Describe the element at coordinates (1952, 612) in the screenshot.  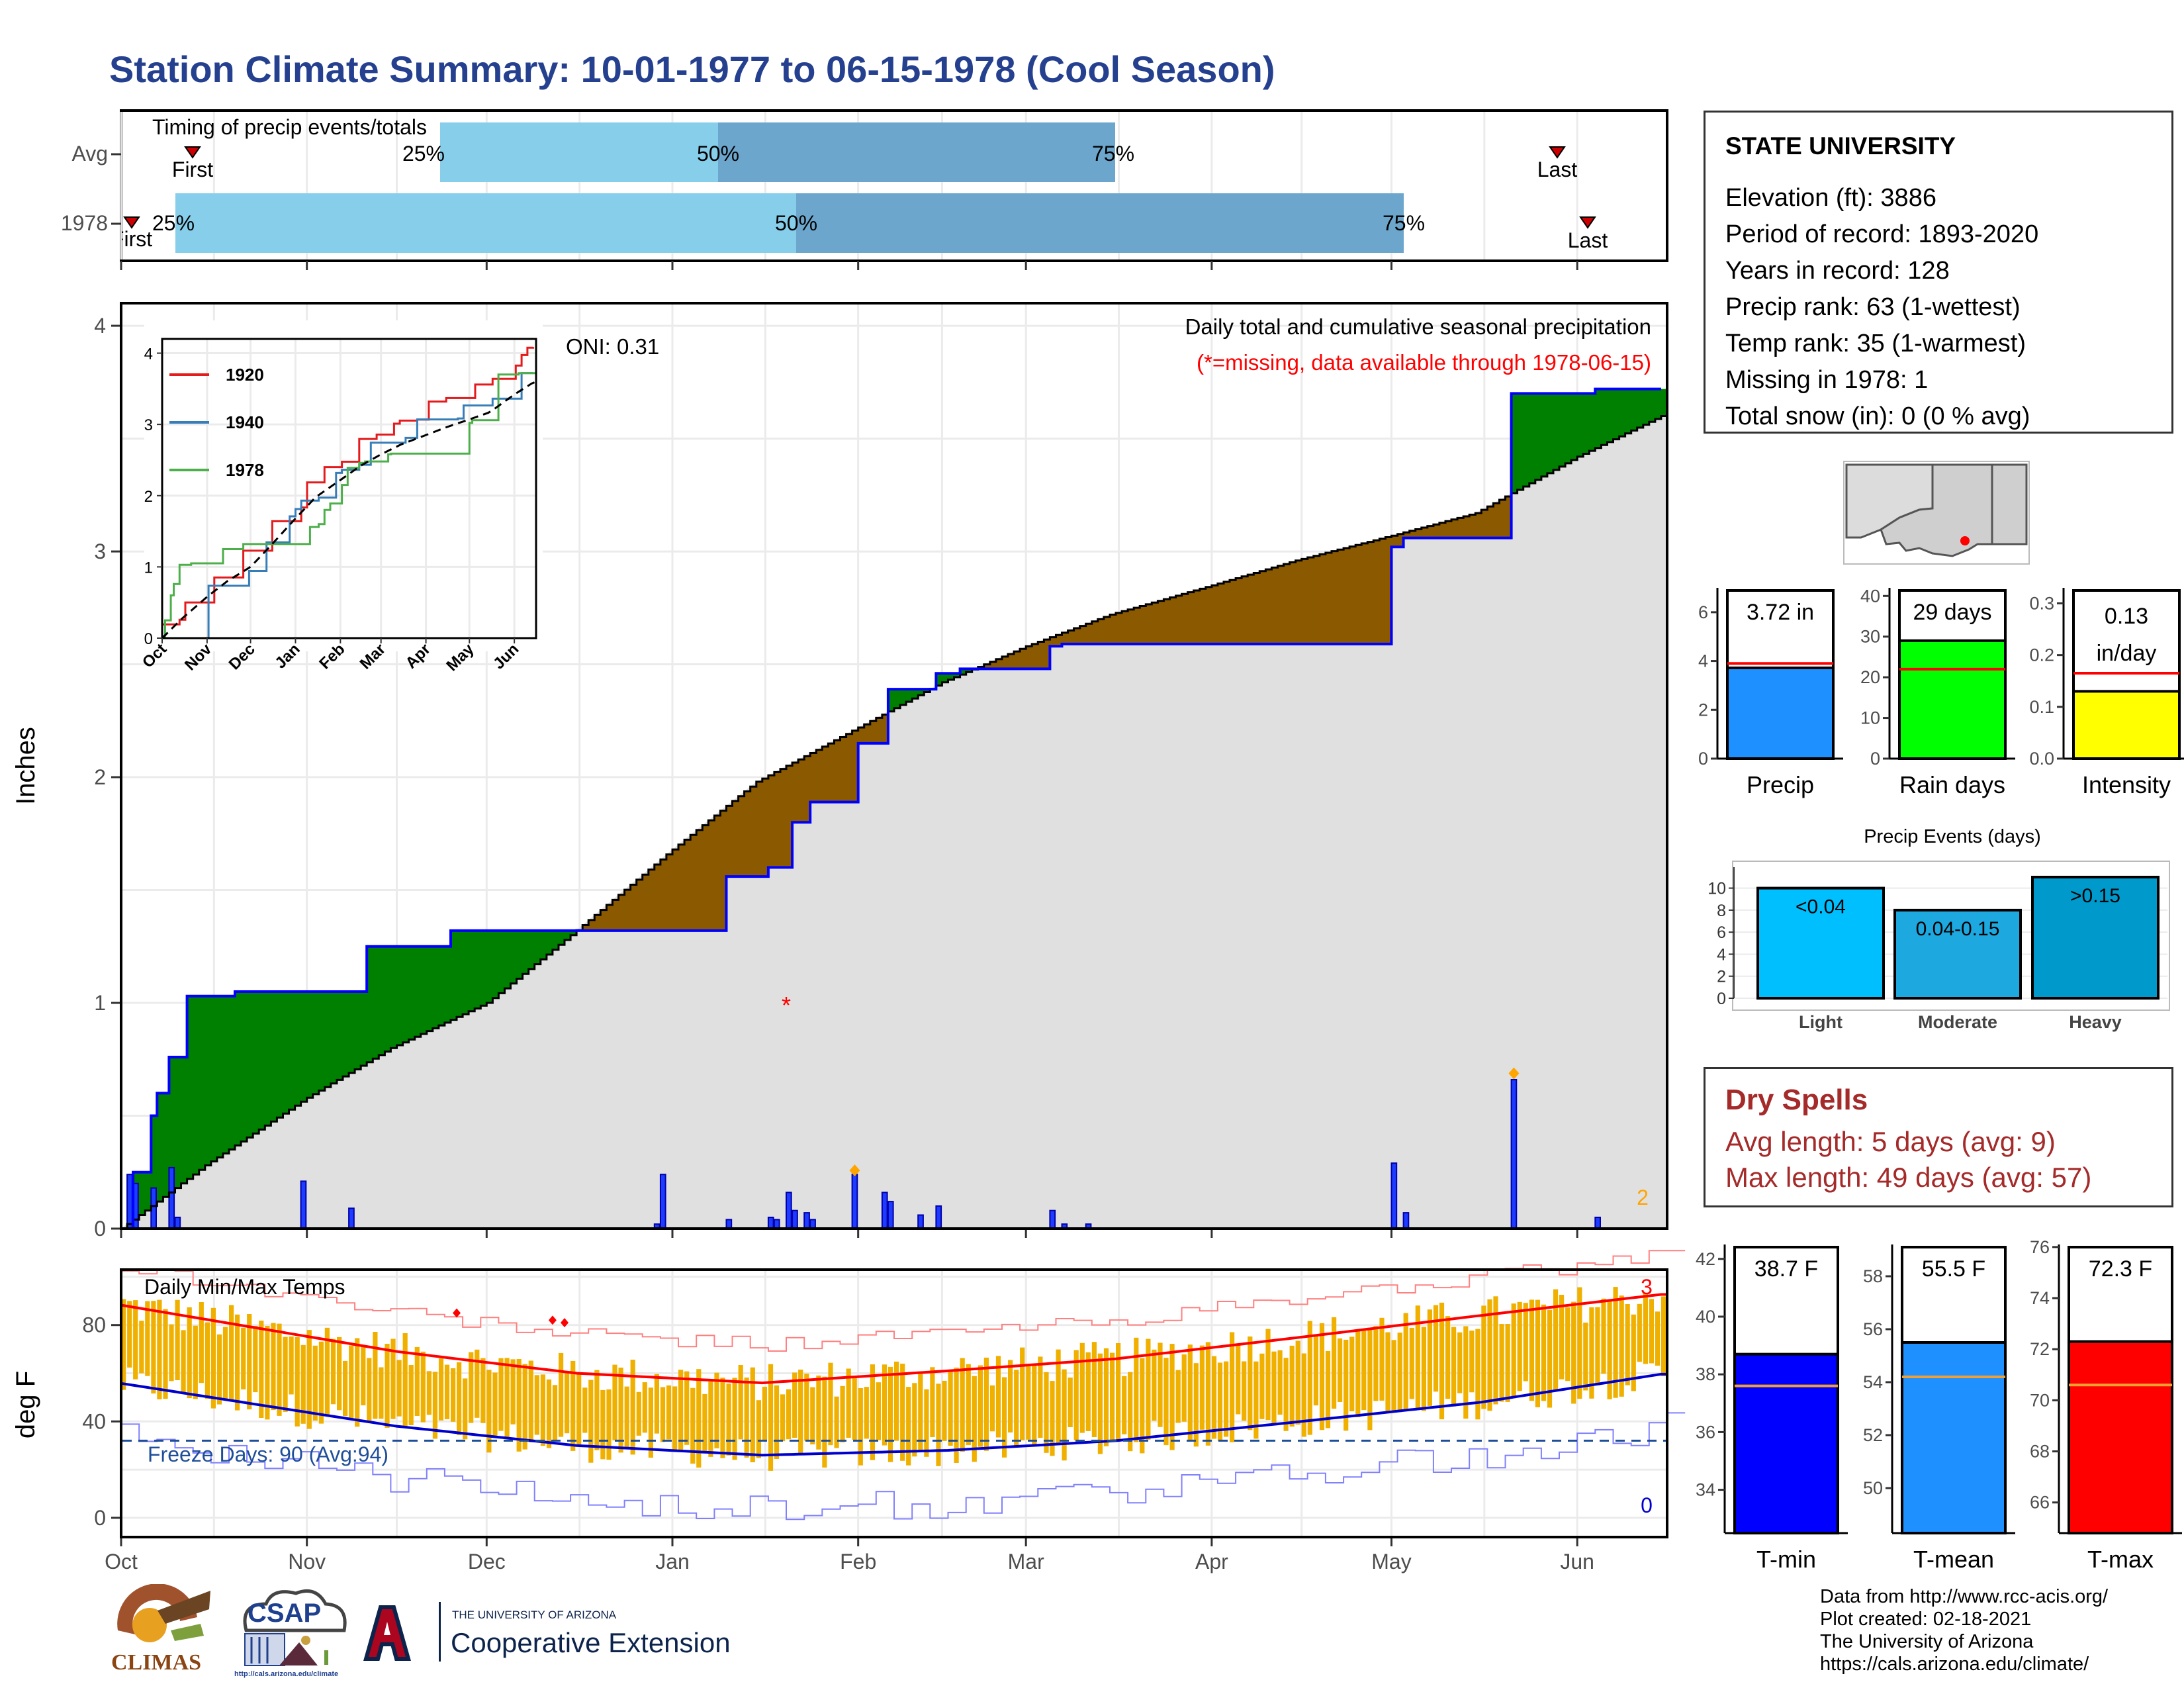
I see `summary-value-label: 29 days` at that location.